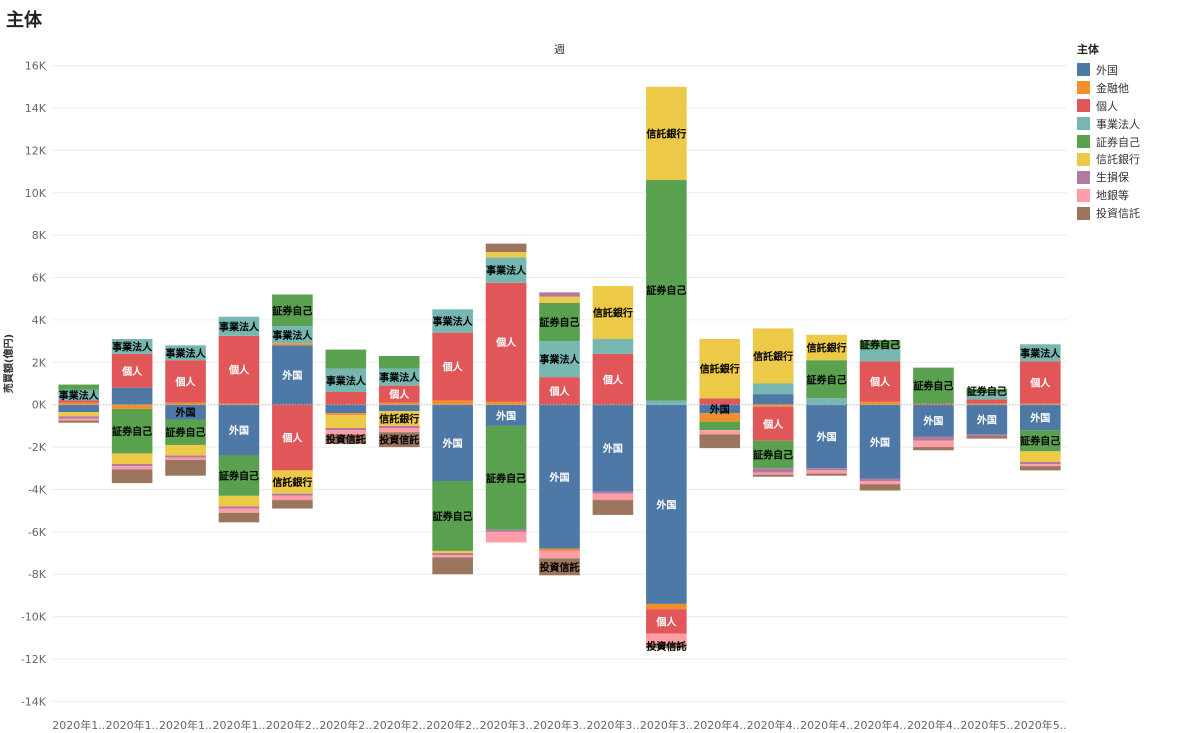 This screenshot has width=1200, height=733. Describe the element at coordinates (1083, 124) in the screenshot. I see `legend-swatch` at that location.